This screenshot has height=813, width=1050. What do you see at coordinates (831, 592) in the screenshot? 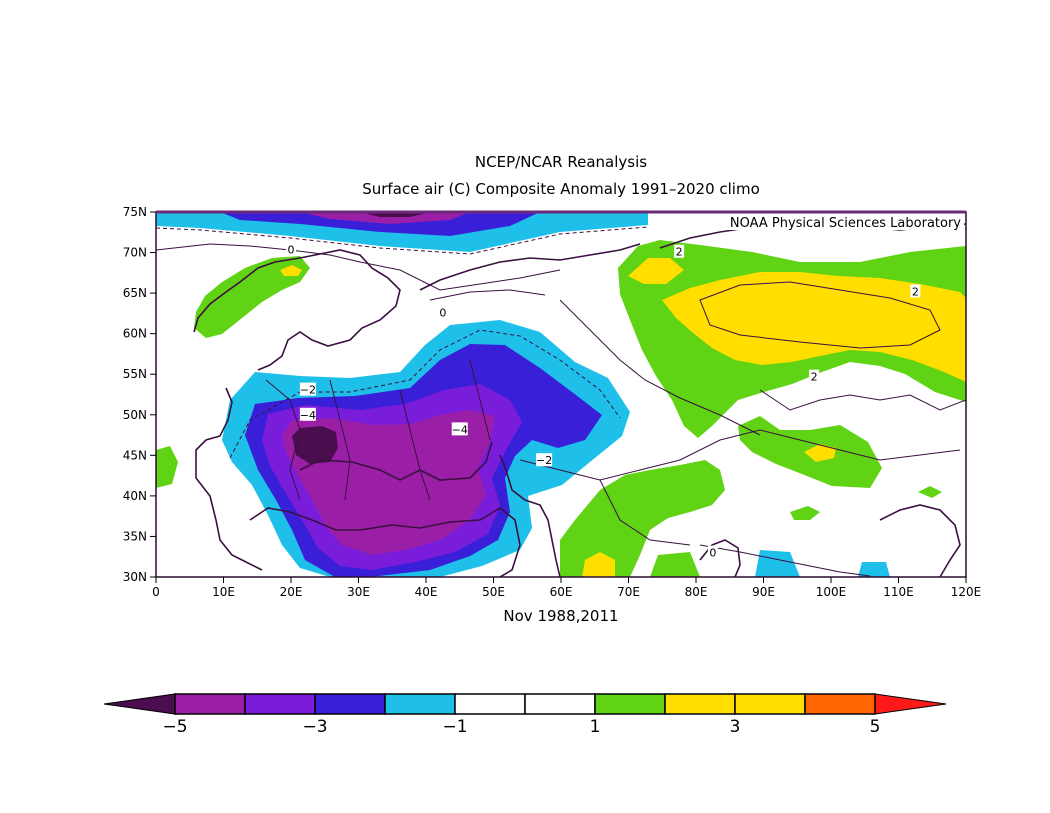
I see `lon-tick-label: 100E` at bounding box center [831, 592].